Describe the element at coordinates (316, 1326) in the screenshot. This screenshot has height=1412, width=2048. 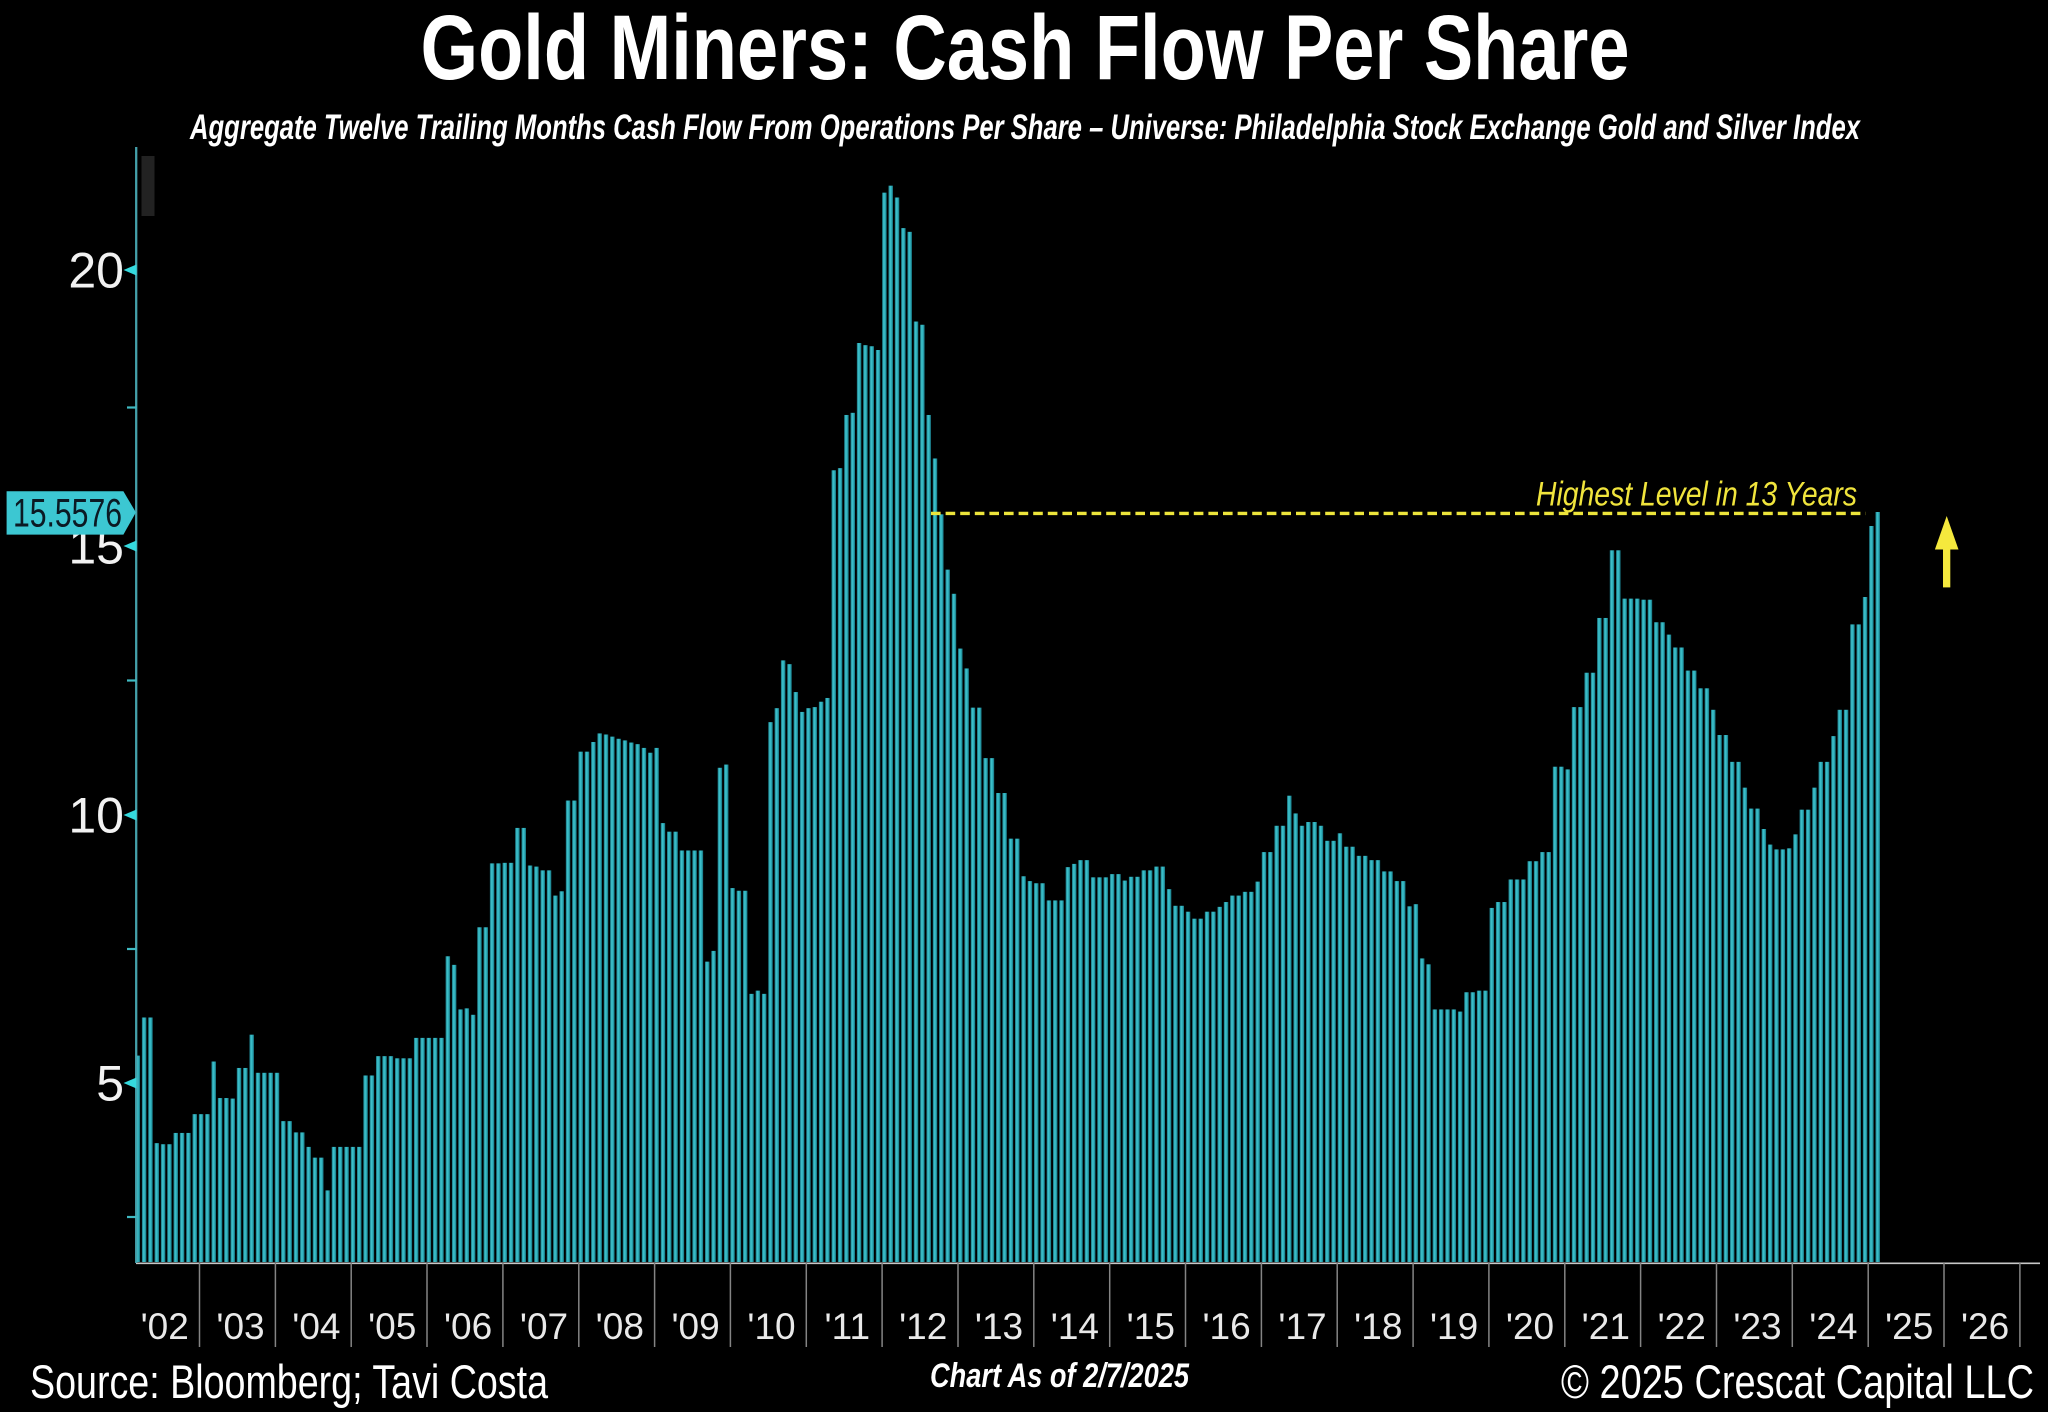
I see `svg-text: '04` at that location.